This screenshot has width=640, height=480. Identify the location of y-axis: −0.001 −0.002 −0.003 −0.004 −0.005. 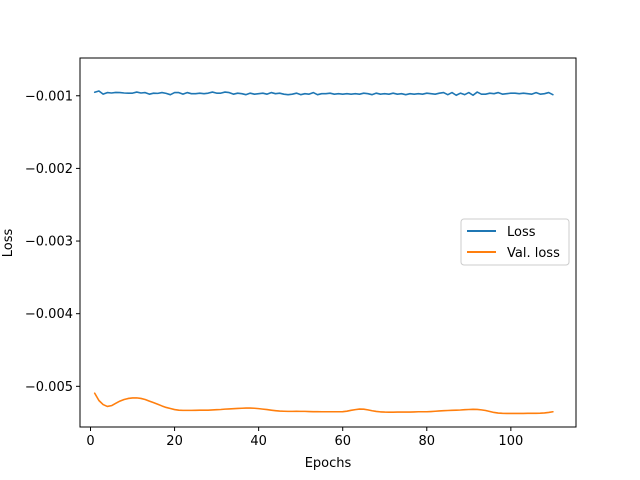
(52, 242).